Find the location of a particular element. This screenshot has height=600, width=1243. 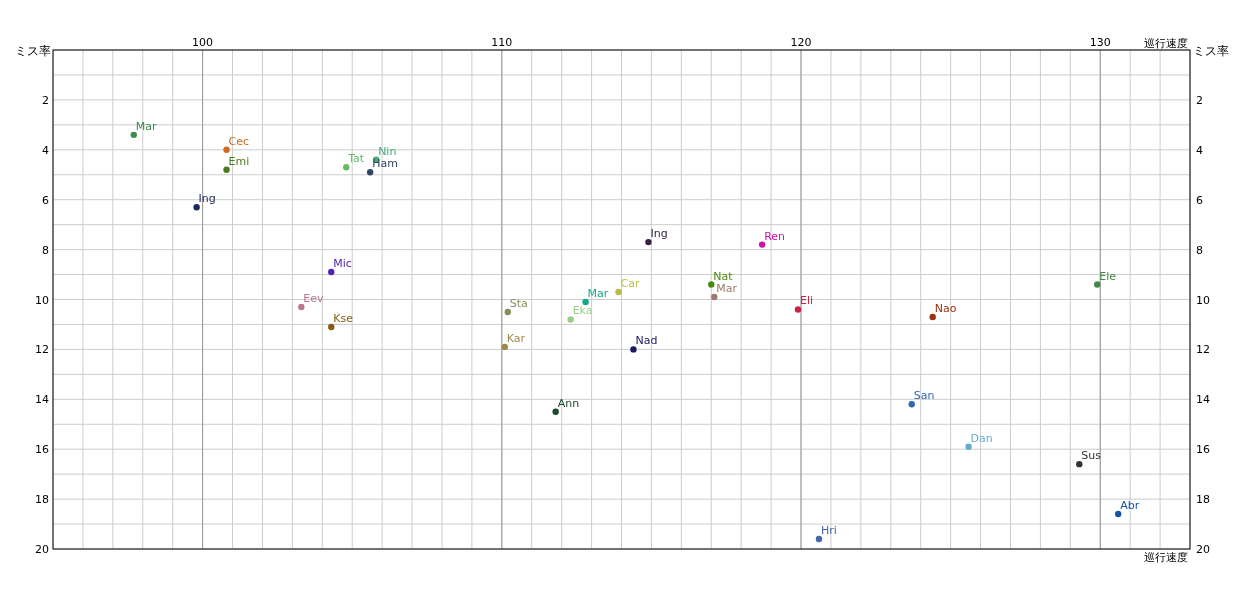

y-tick-label: 20 is located at coordinates (42, 549).